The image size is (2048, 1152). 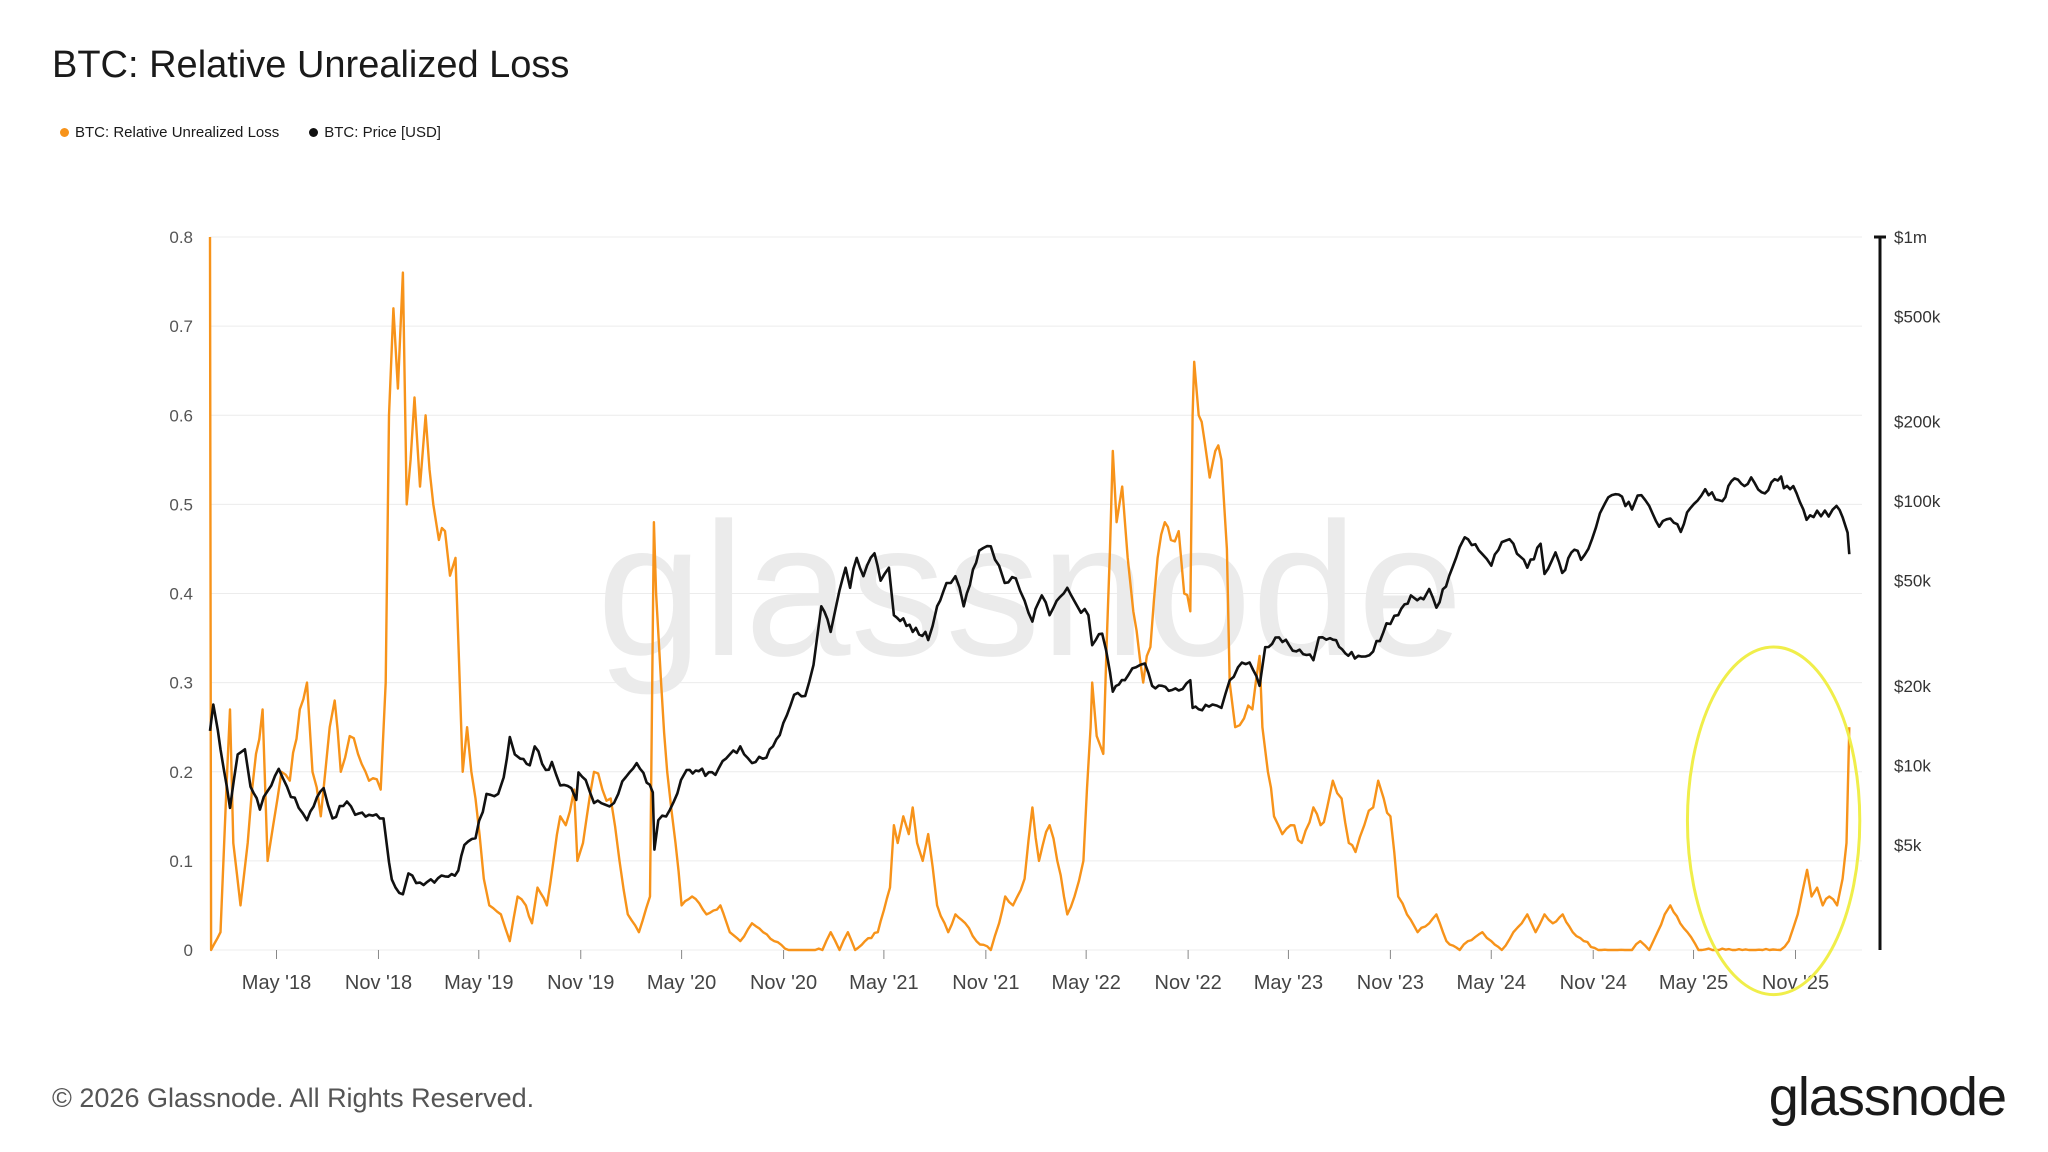 What do you see at coordinates (181, 861) in the screenshot?
I see `y-left-tick-label: 0.1` at bounding box center [181, 861].